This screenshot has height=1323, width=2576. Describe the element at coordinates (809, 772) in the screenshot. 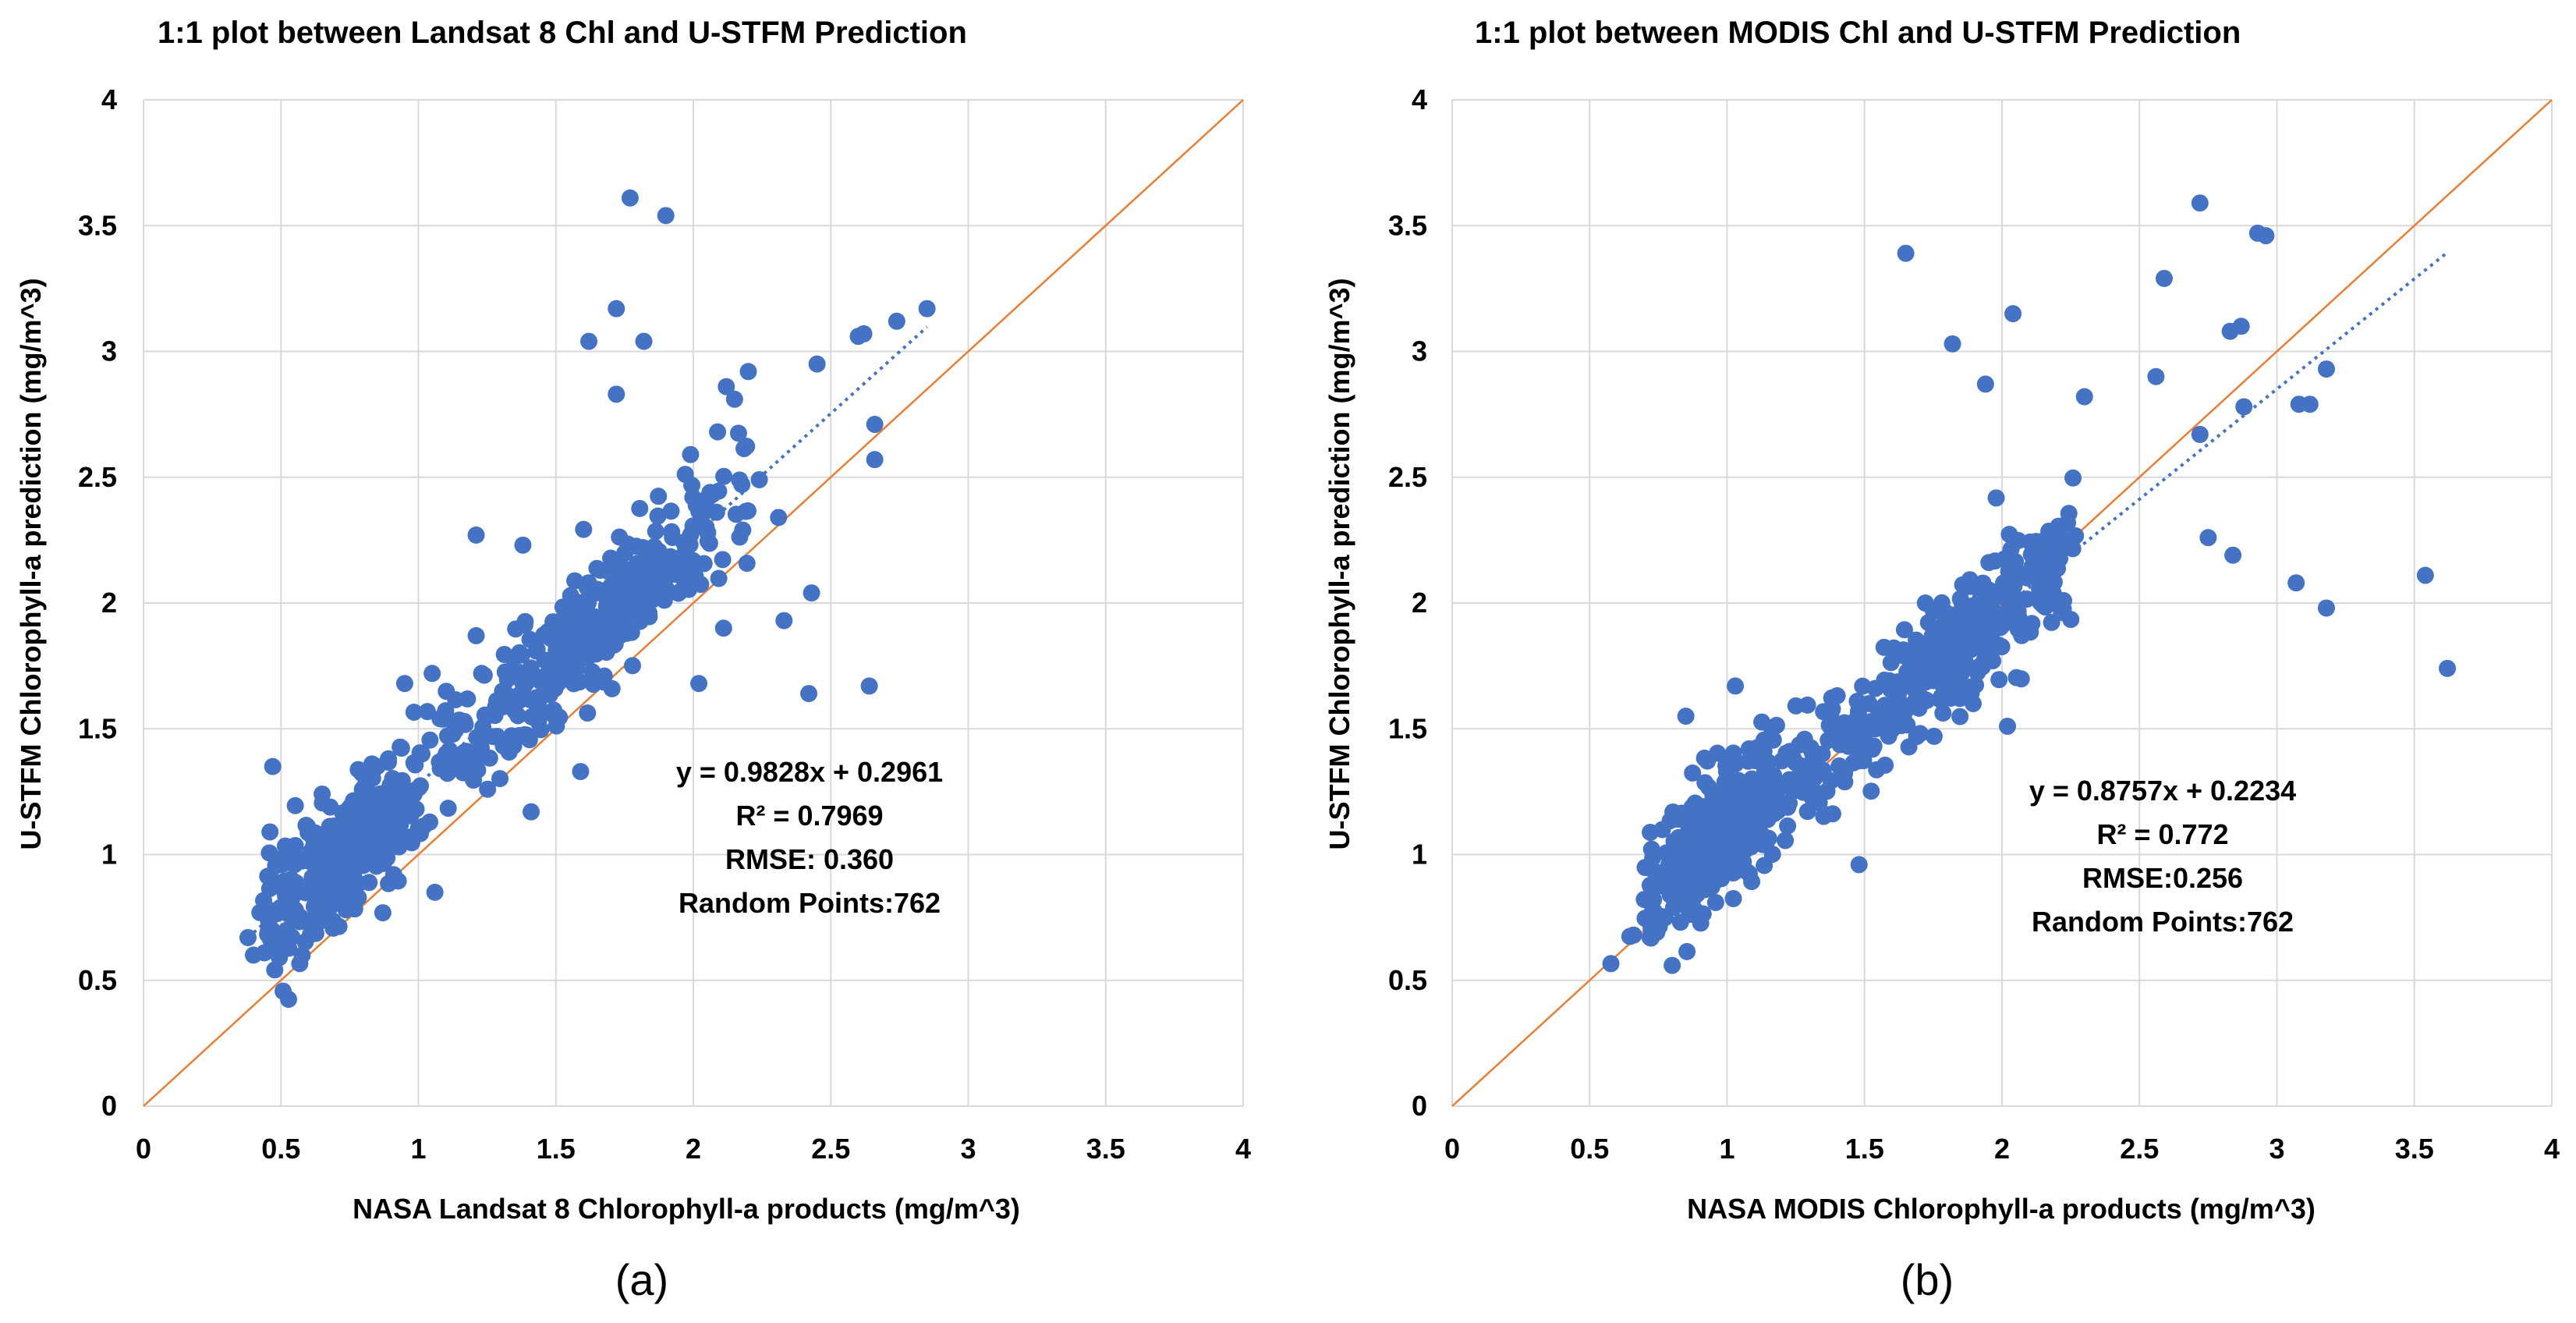

I see `equation-line-1-a: y = 0.9828x + 0.2961` at that location.